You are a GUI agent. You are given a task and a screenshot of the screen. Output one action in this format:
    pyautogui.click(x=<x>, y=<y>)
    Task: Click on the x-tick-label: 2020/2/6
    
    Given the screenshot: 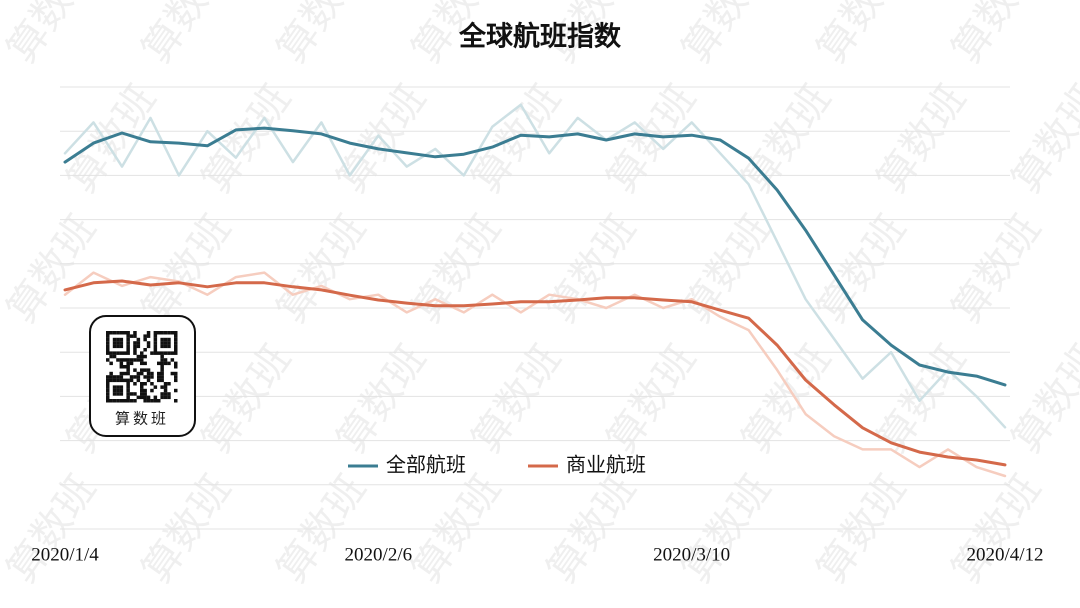 What is the action you would take?
    pyautogui.click(x=379, y=554)
    